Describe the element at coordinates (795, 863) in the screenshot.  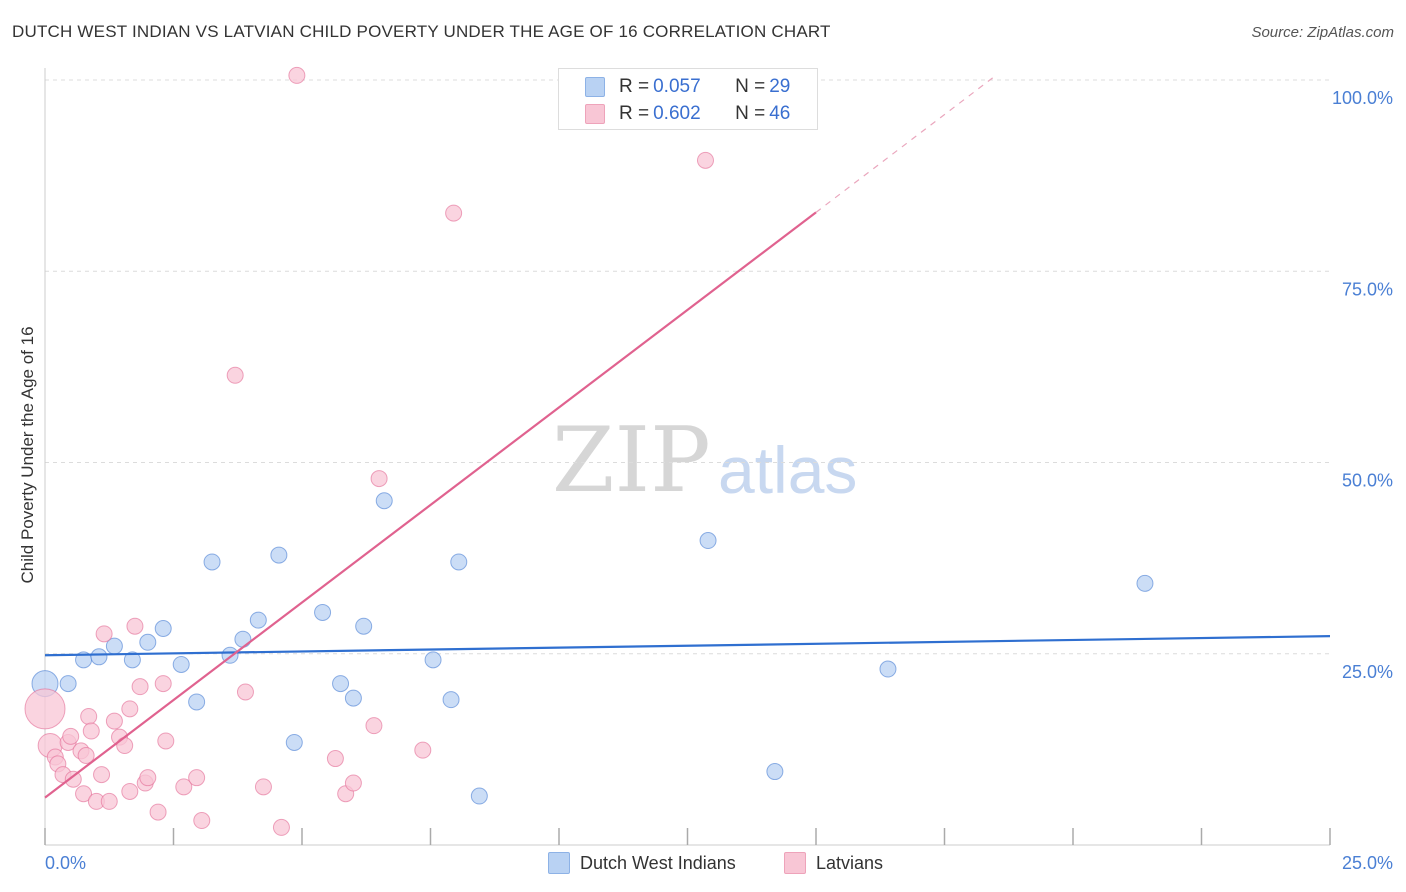
I see `bottom-legend-swatch-pink` at that location.